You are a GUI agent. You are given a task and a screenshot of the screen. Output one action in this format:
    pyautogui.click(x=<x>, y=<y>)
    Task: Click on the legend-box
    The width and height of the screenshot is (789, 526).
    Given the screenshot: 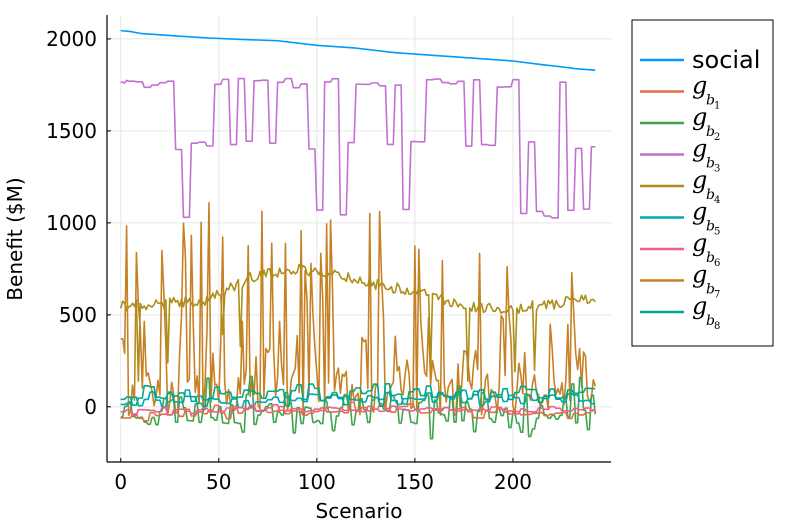 What is the action you would take?
    pyautogui.click(x=702, y=183)
    